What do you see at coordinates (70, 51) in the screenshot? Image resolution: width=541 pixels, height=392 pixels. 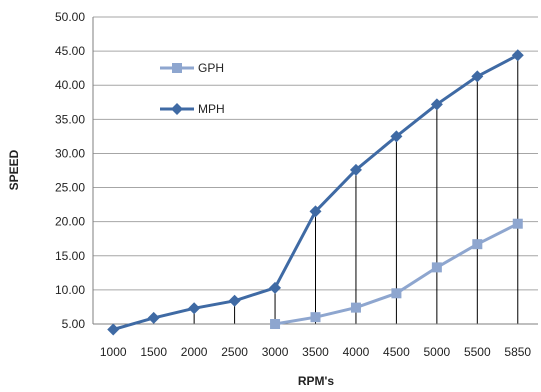 I see `y-tick-label: 45.00` at bounding box center [70, 51].